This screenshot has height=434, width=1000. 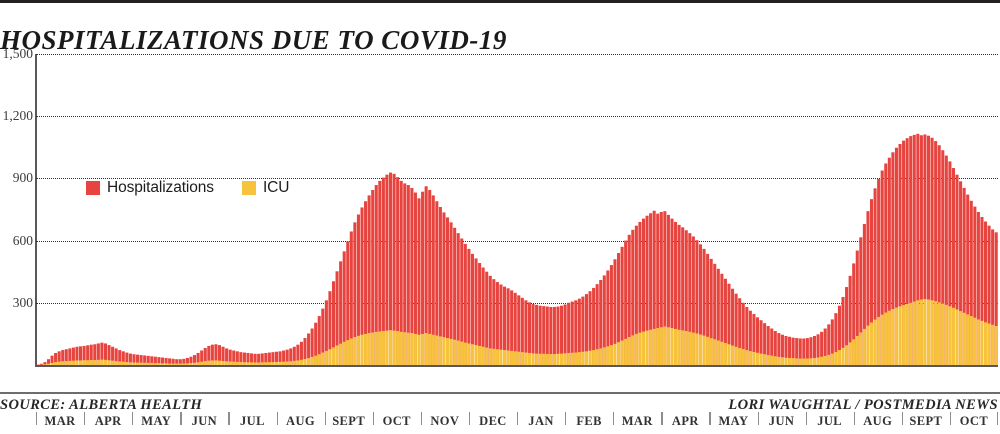 I want to click on x-tick-label-19: OCT, so click(x=974, y=421).